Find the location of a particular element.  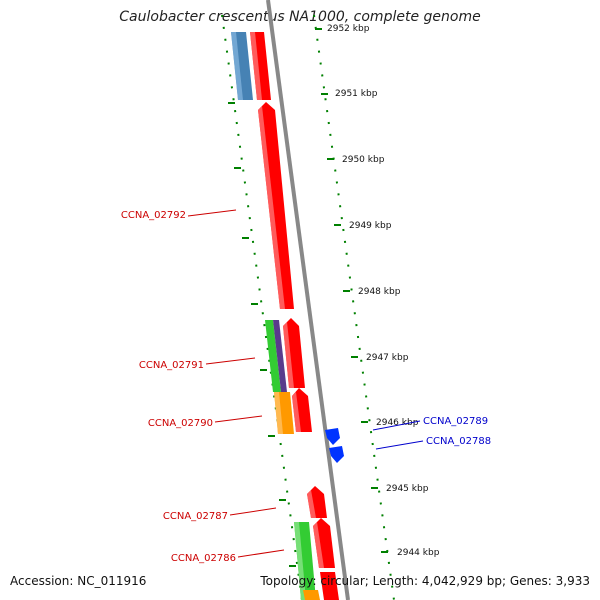

gene-label-ccna-02791: CCNA_02791 is located at coordinates (171, 365).